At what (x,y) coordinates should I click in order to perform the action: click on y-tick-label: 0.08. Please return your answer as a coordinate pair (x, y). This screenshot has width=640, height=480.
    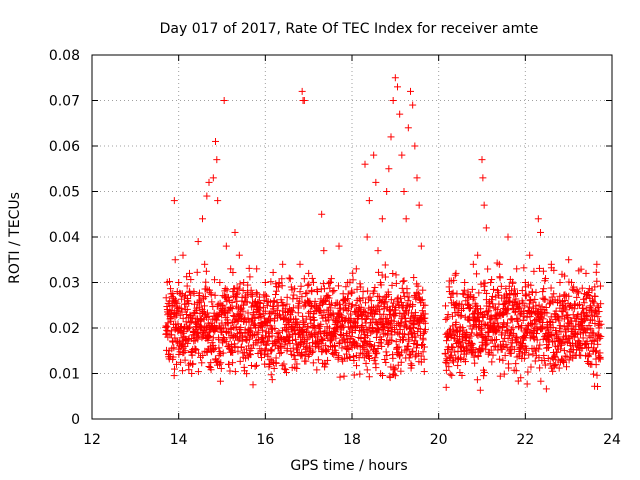
    Looking at the image, I should click on (64, 56).